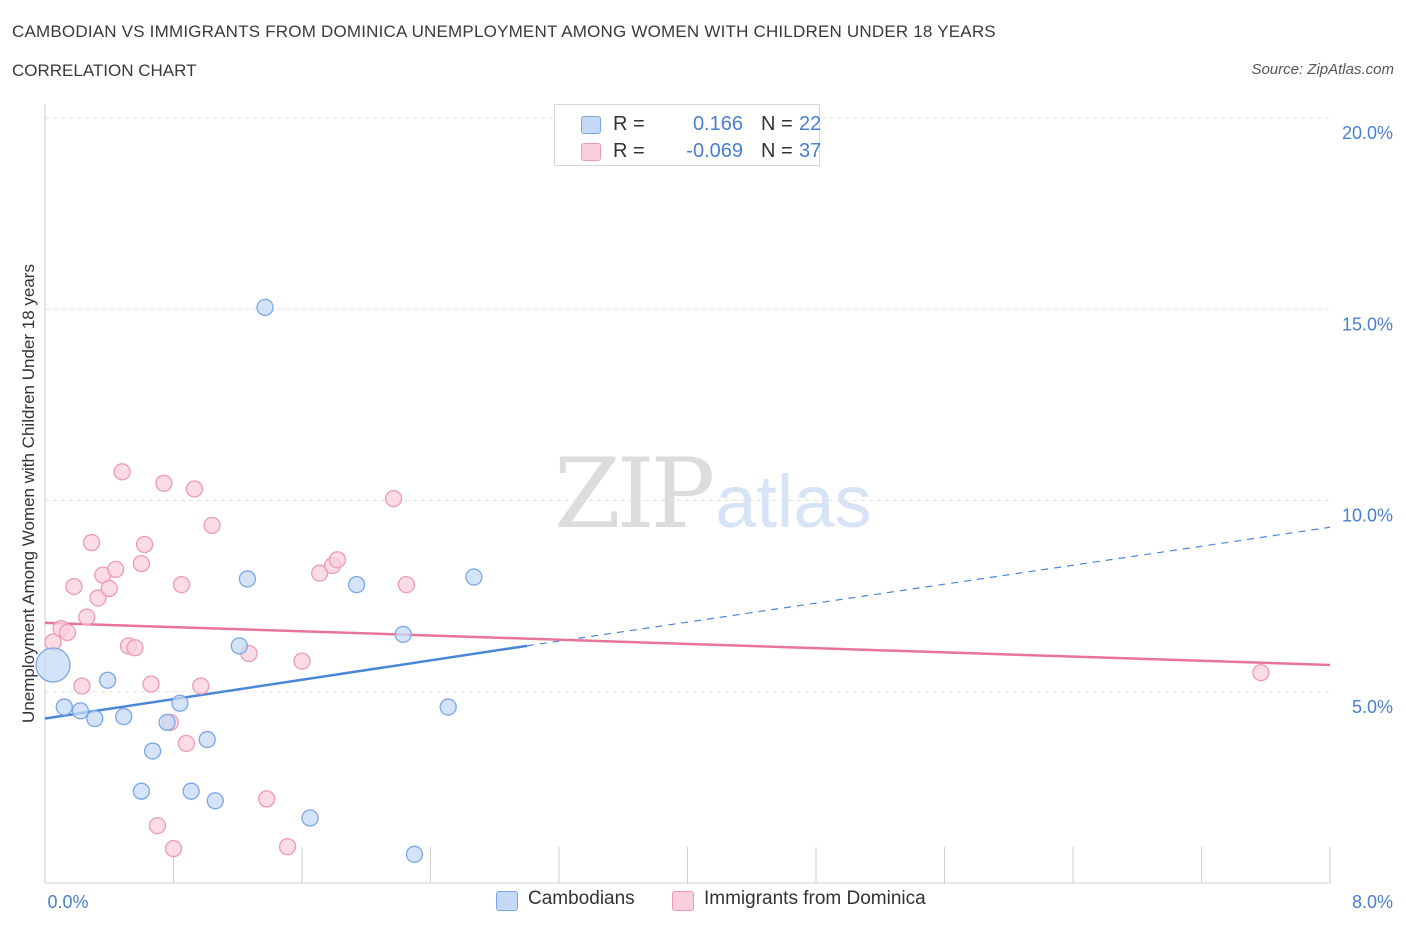 This screenshot has height=930, width=1406. I want to click on source-credit: Source: ZipAtlas.com, so click(1322, 69).